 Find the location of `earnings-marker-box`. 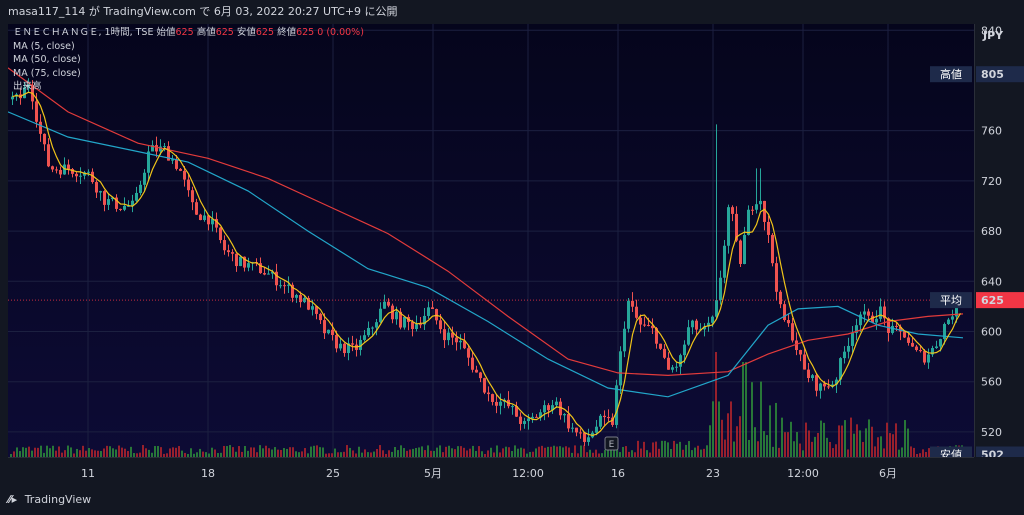

earnings-marker-box is located at coordinates (611, 443).